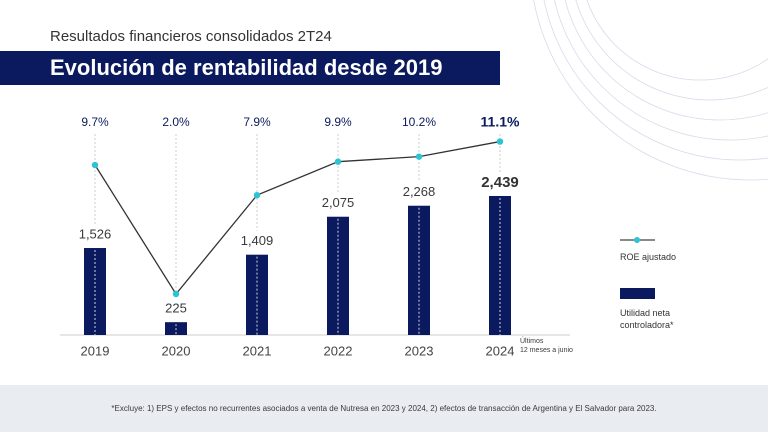  Describe the element at coordinates (257, 350) in the screenshot. I see `x-tick-label: 2021` at that location.